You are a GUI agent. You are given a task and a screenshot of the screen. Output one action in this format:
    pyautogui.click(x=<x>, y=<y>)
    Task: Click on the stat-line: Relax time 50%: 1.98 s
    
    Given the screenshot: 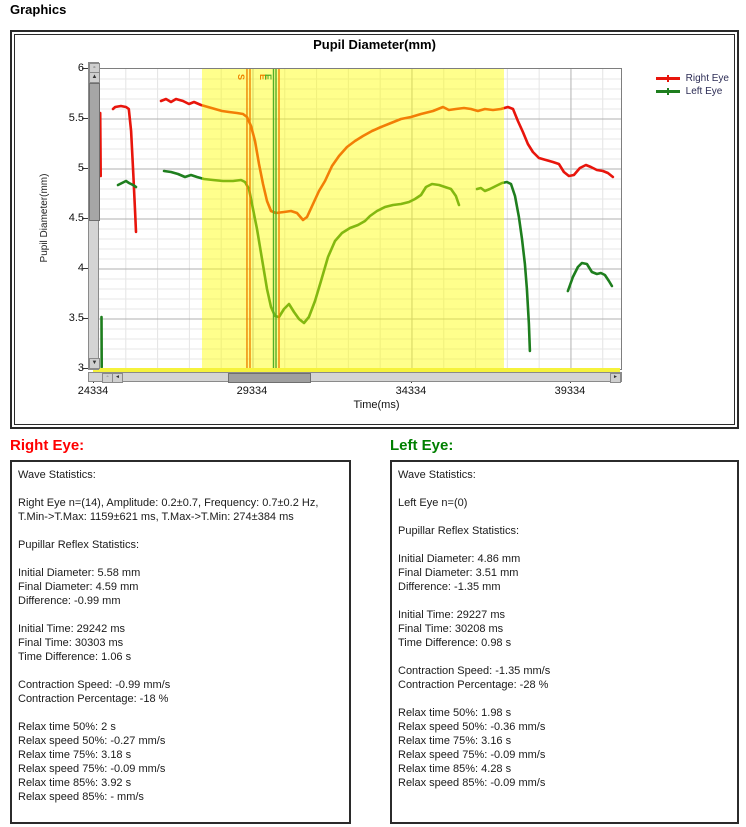 What is the action you would take?
    pyautogui.click(x=455, y=713)
    